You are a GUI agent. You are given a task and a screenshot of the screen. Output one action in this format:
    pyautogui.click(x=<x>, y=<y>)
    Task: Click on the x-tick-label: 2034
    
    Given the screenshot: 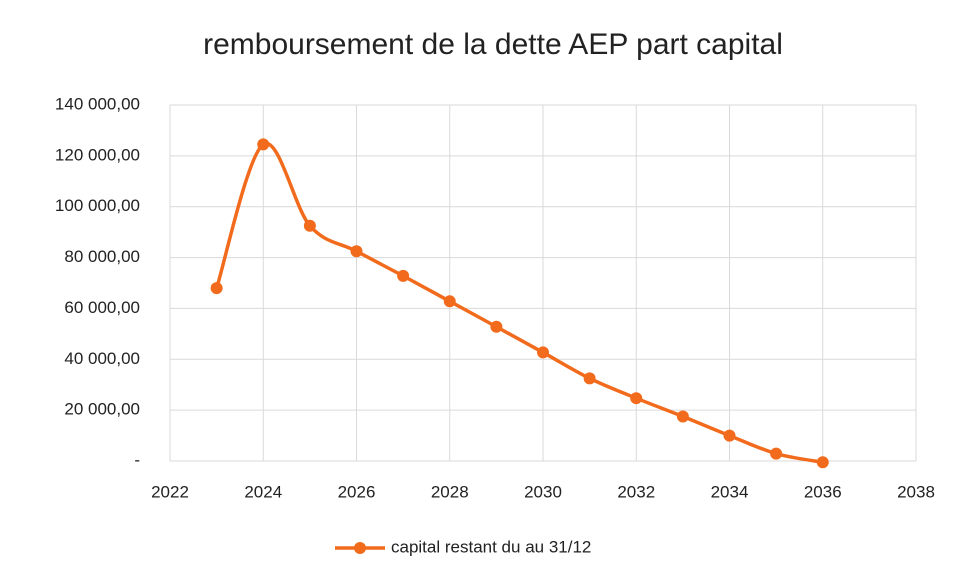 What is the action you would take?
    pyautogui.click(x=730, y=491)
    